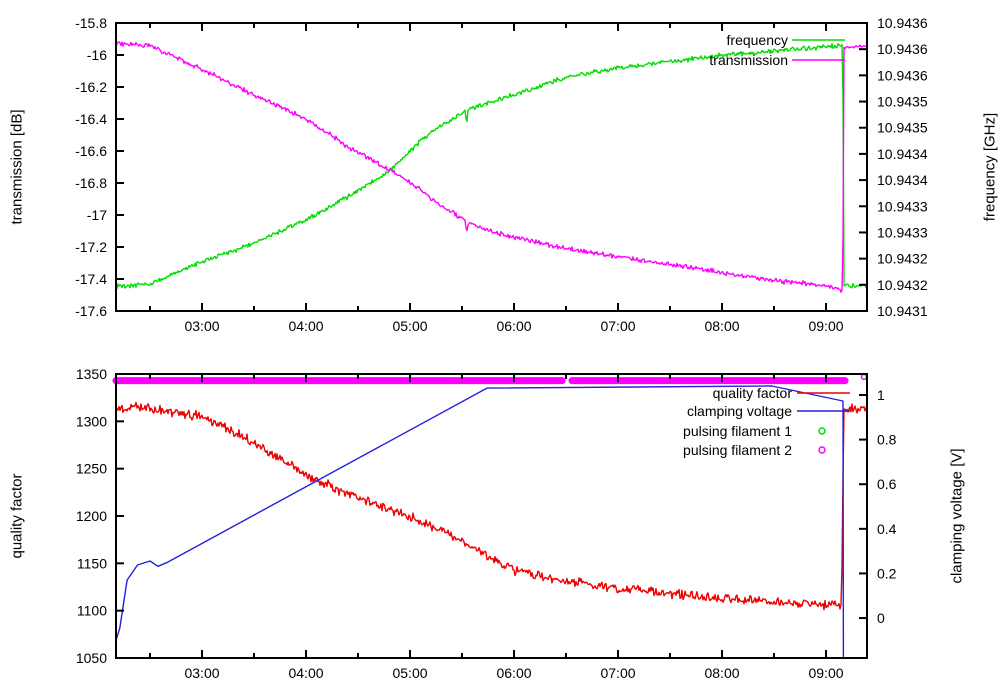  I want to click on y-left-tick-label: -17.2, so click(91, 247).